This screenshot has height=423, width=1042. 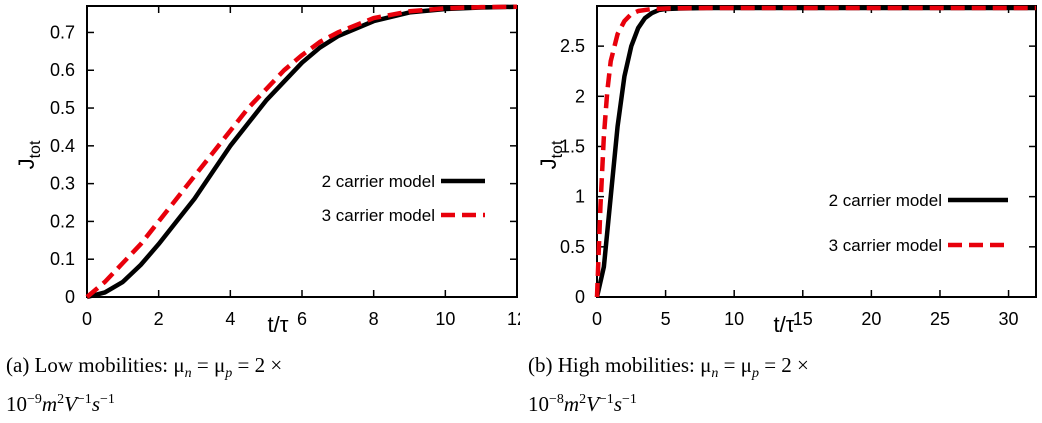 I want to click on caption-right-v: V, so click(x=592, y=404).